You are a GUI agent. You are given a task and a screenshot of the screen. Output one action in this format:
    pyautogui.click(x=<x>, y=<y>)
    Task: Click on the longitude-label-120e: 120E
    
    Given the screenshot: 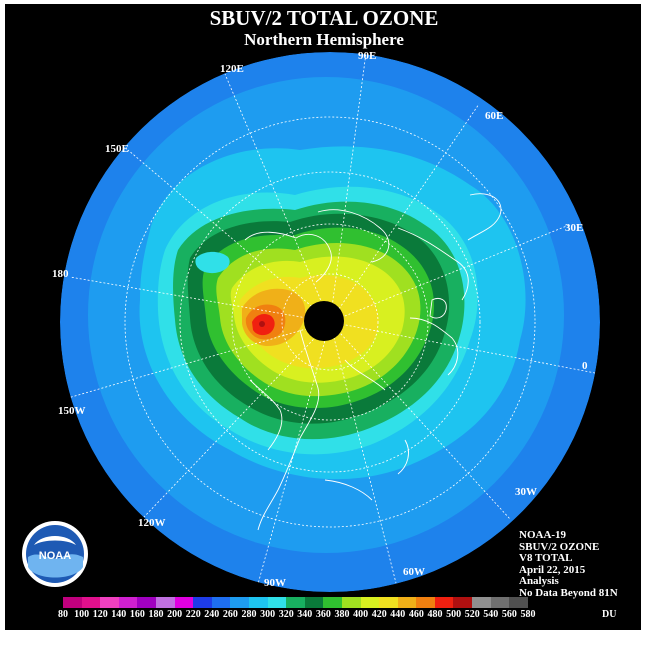 What is the action you would take?
    pyautogui.click(x=232, y=69)
    